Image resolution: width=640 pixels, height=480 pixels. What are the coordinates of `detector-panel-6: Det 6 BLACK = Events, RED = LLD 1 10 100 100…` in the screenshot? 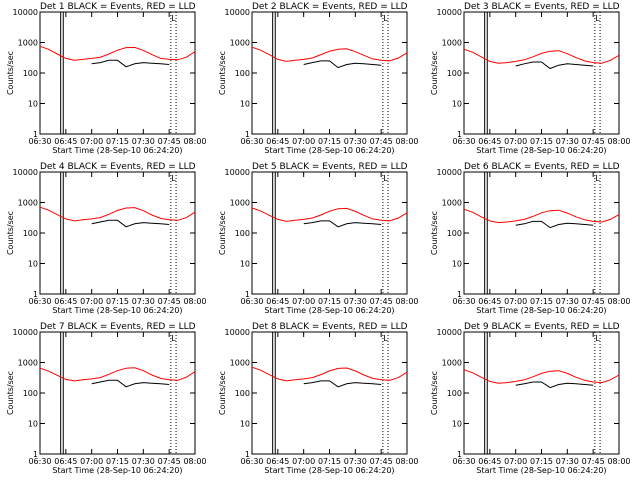 It's located at (530, 238).